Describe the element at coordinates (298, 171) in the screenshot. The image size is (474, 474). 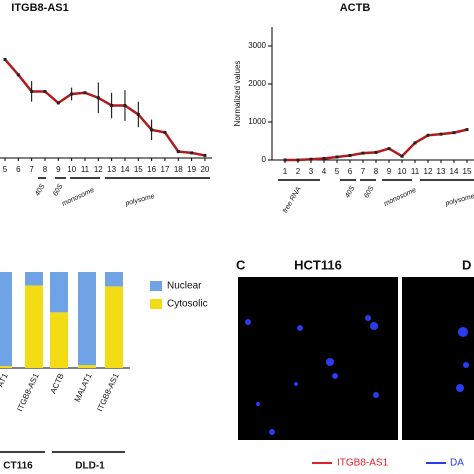
I see `x-tick-label: 2` at that location.